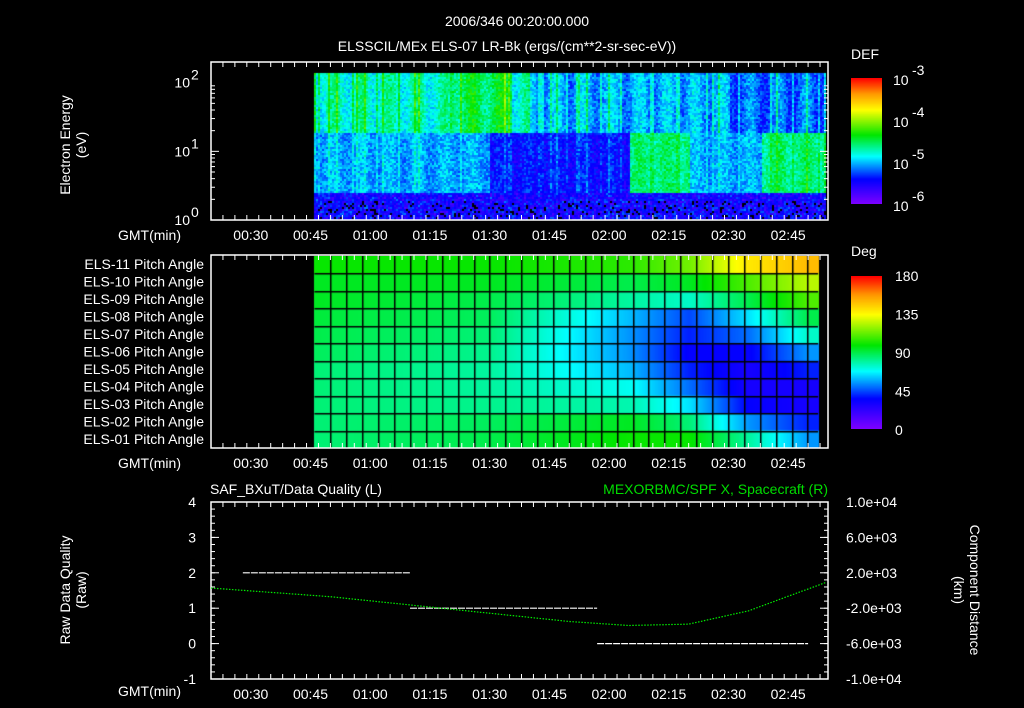 This screenshot has width=1024, height=708. What do you see at coordinates (143, 299) in the screenshot?
I see `pitch-row-label: ELS-09 Pitch Angle` at bounding box center [143, 299].